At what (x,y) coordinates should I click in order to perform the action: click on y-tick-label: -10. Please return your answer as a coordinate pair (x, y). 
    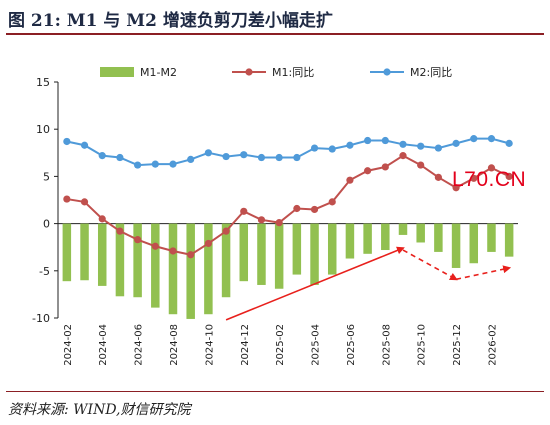
    Looking at the image, I should click on (41, 318).